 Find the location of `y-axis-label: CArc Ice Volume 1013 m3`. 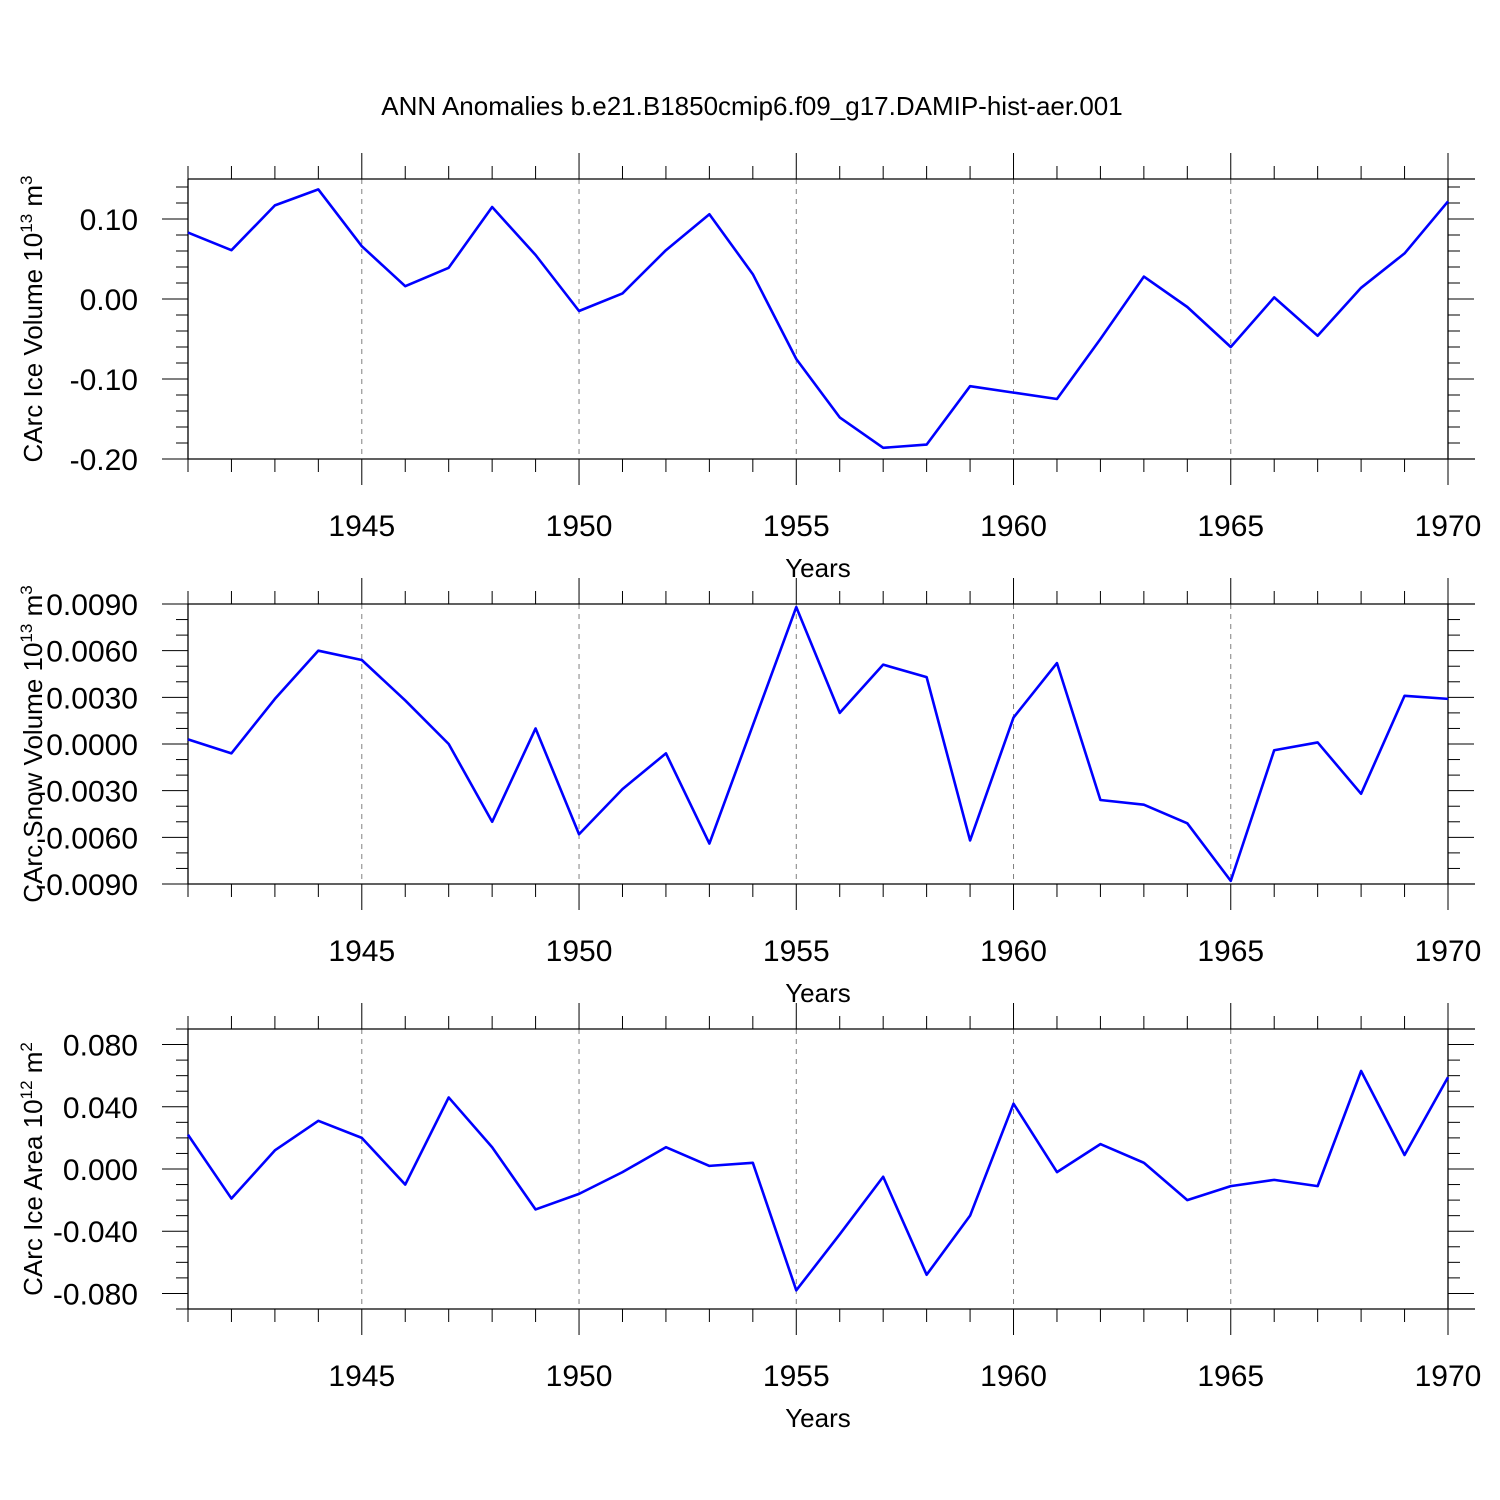

y-axis-label: CArc Ice Volume 1013 m3 is located at coordinates (32, 318).